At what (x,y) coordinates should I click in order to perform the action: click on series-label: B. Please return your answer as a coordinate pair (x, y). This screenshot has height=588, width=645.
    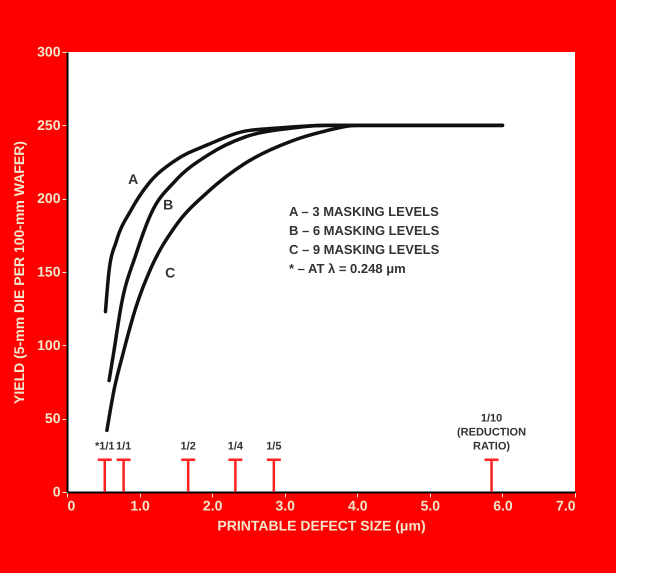
    Looking at the image, I should click on (168, 204).